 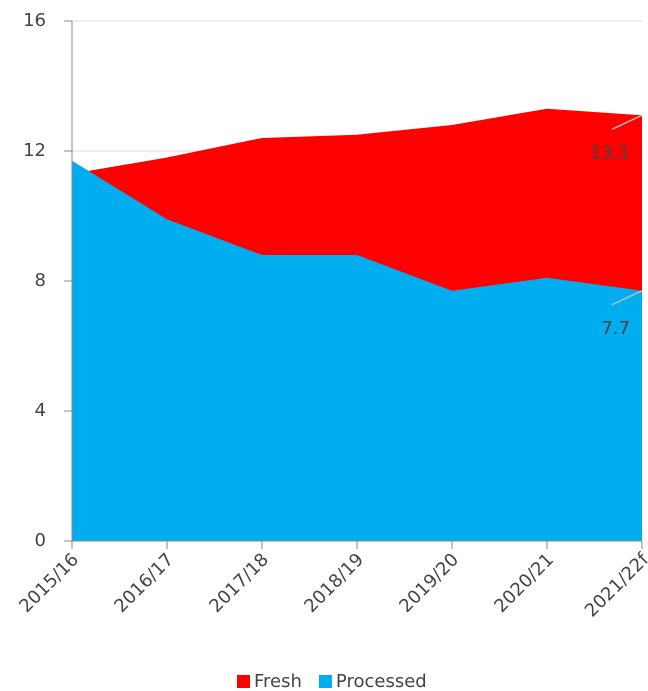 I want to click on x-tick-label: 2017/18, so click(x=239, y=583).